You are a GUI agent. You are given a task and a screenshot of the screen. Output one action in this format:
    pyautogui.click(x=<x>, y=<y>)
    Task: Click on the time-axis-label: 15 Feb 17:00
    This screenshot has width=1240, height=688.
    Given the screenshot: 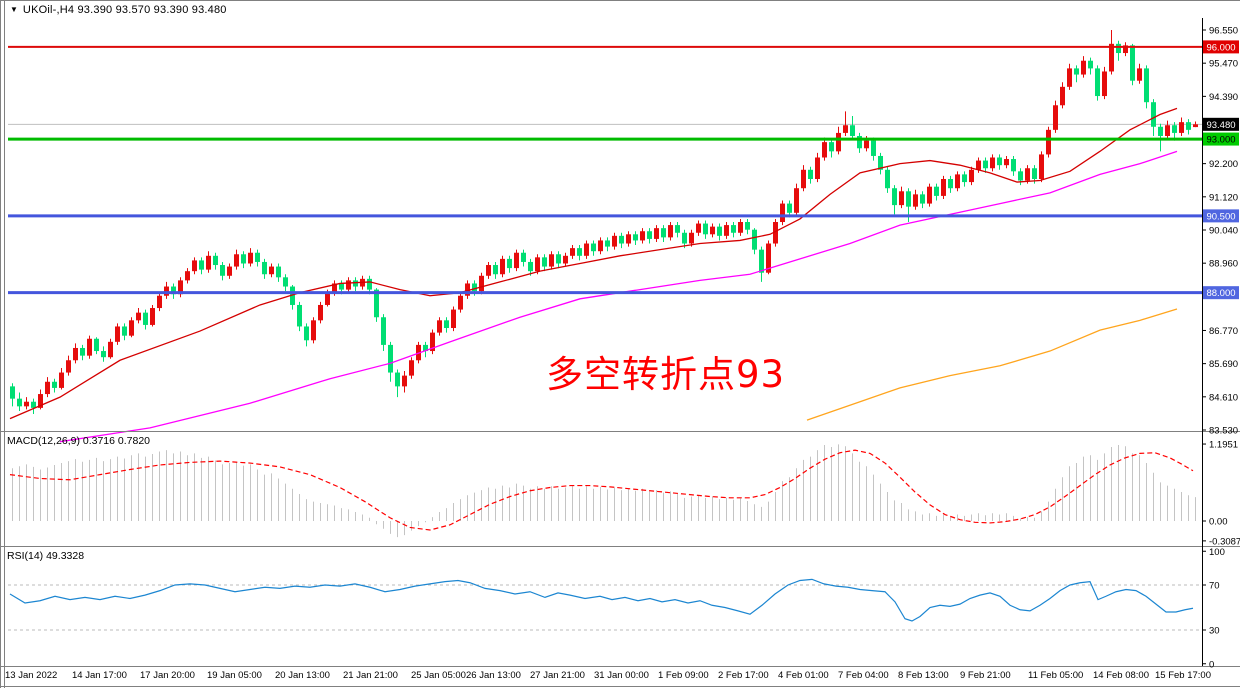 What is the action you would take?
    pyautogui.click(x=1183, y=675)
    